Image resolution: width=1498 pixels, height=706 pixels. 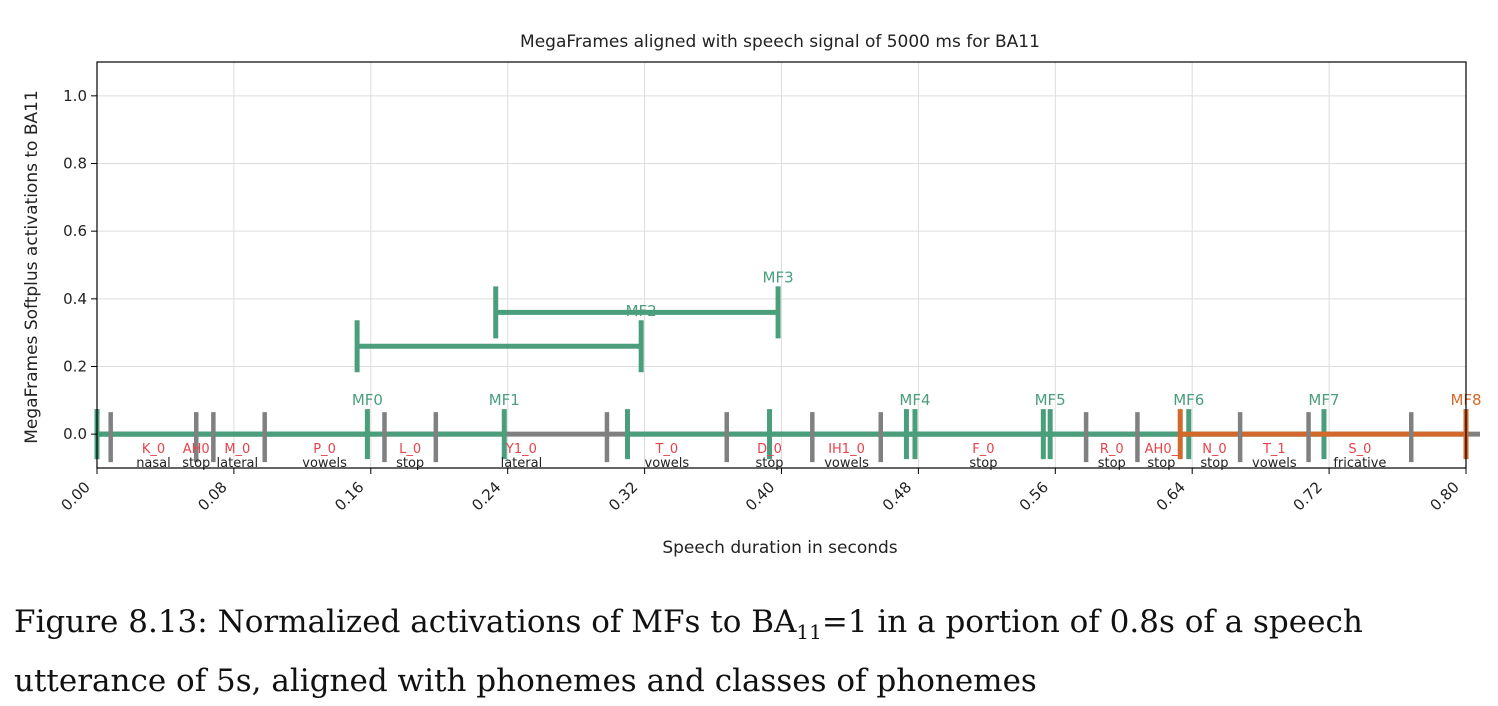 I want to click on x-tick-label: 0.08, so click(x=212, y=496).